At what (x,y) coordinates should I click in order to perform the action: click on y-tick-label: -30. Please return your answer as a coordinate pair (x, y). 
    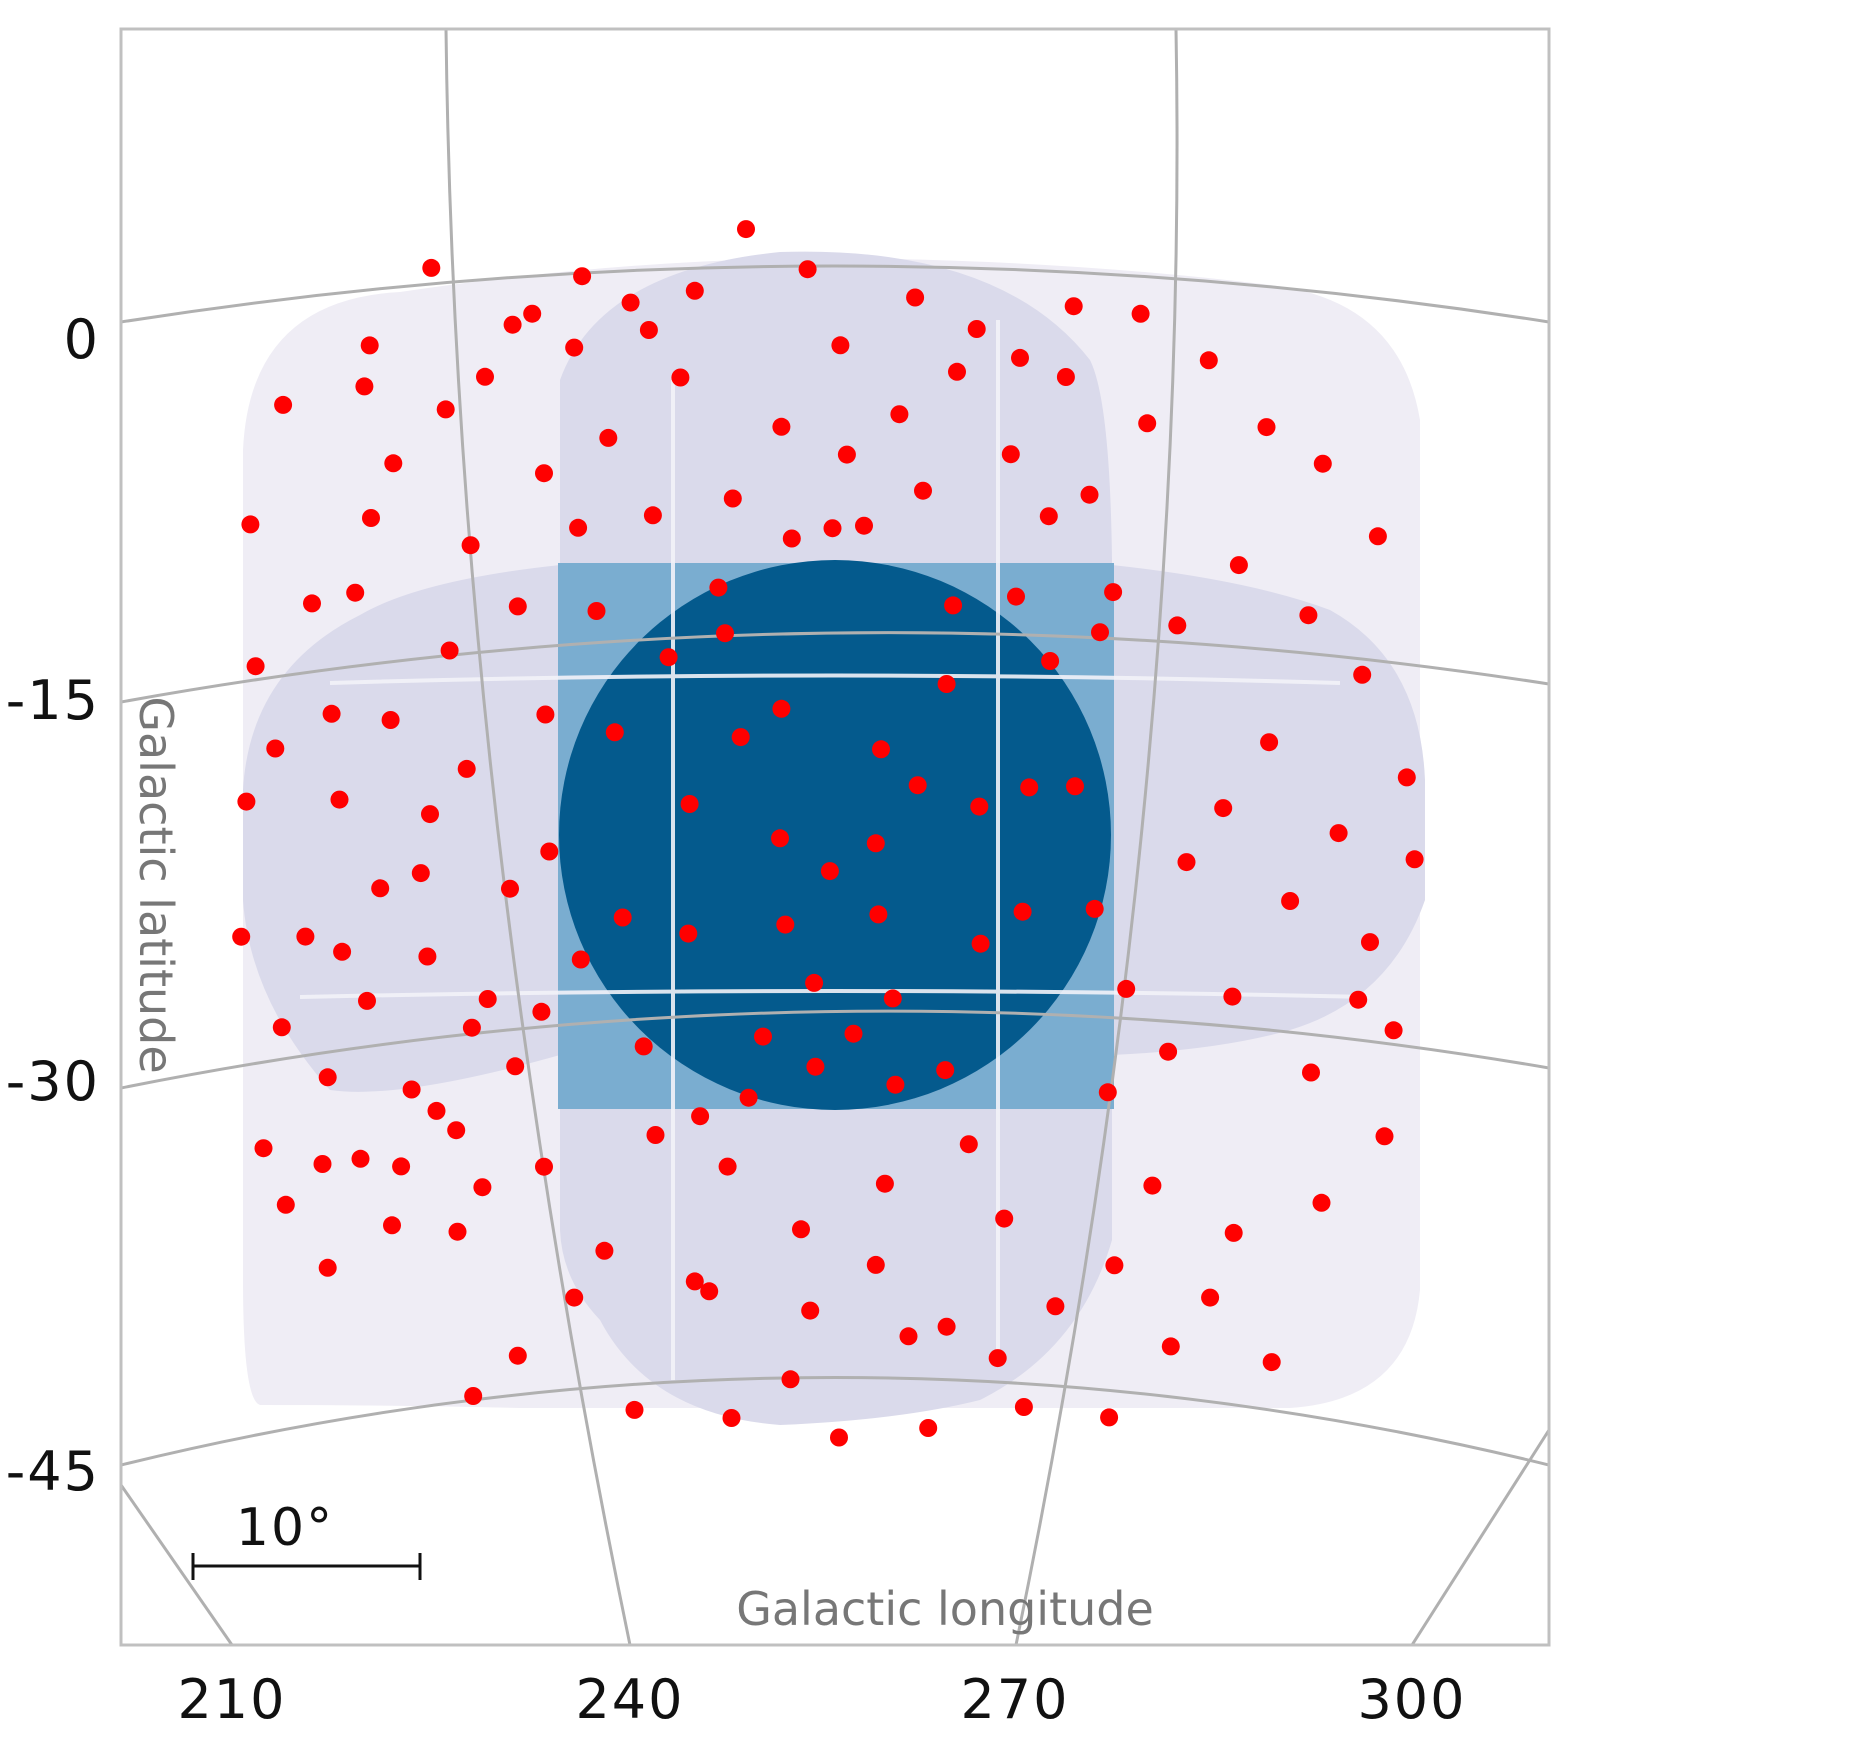
    Looking at the image, I should click on (53, 1081).